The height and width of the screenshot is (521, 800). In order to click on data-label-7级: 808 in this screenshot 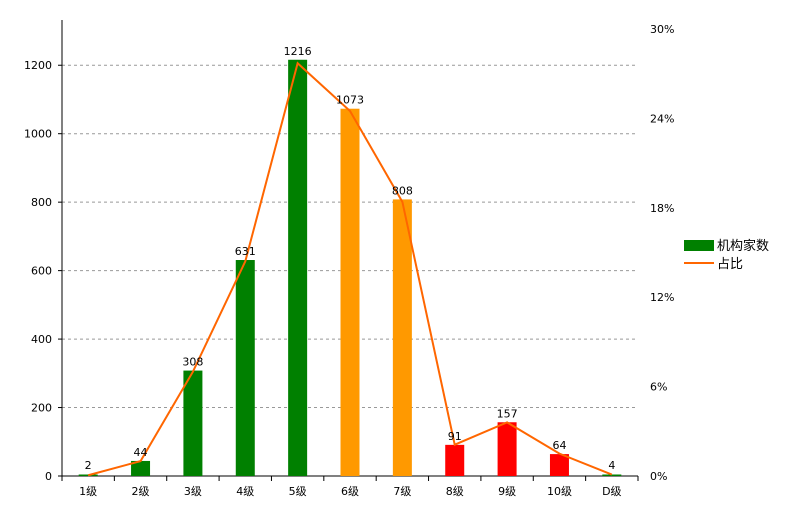, I will do `click(402, 190)`.